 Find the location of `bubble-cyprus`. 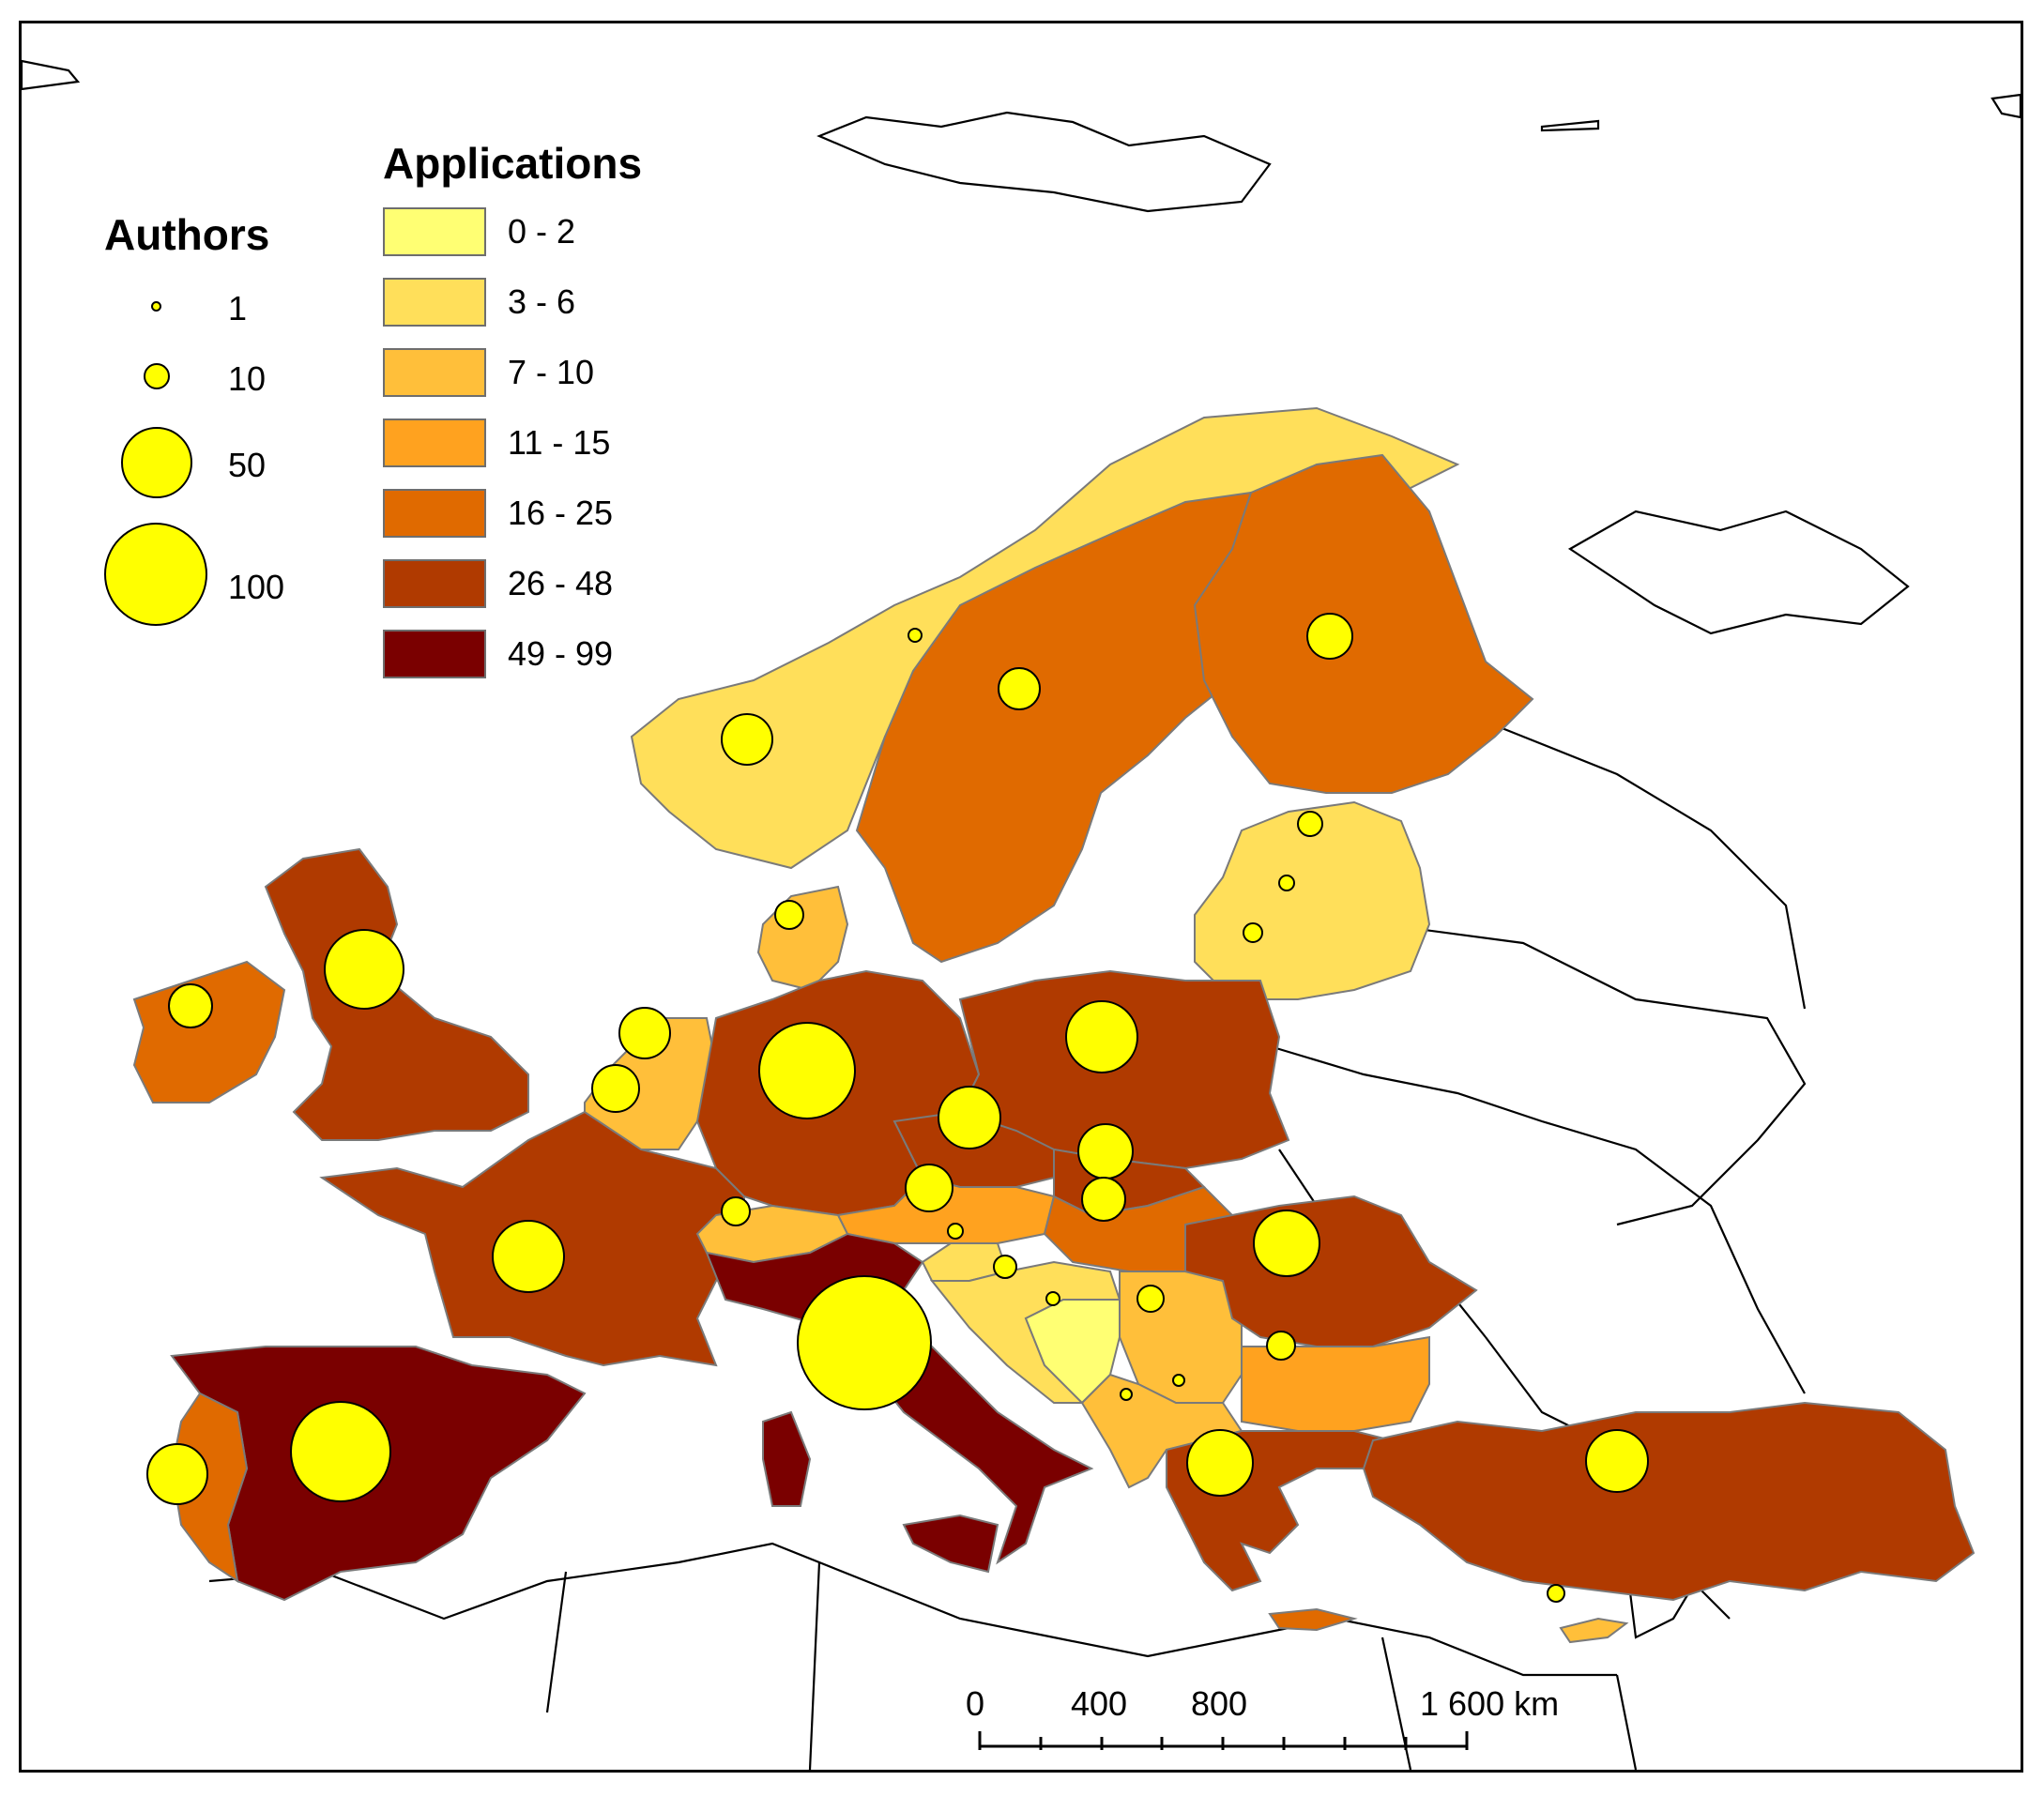

bubble-cyprus is located at coordinates (1556, 1593).